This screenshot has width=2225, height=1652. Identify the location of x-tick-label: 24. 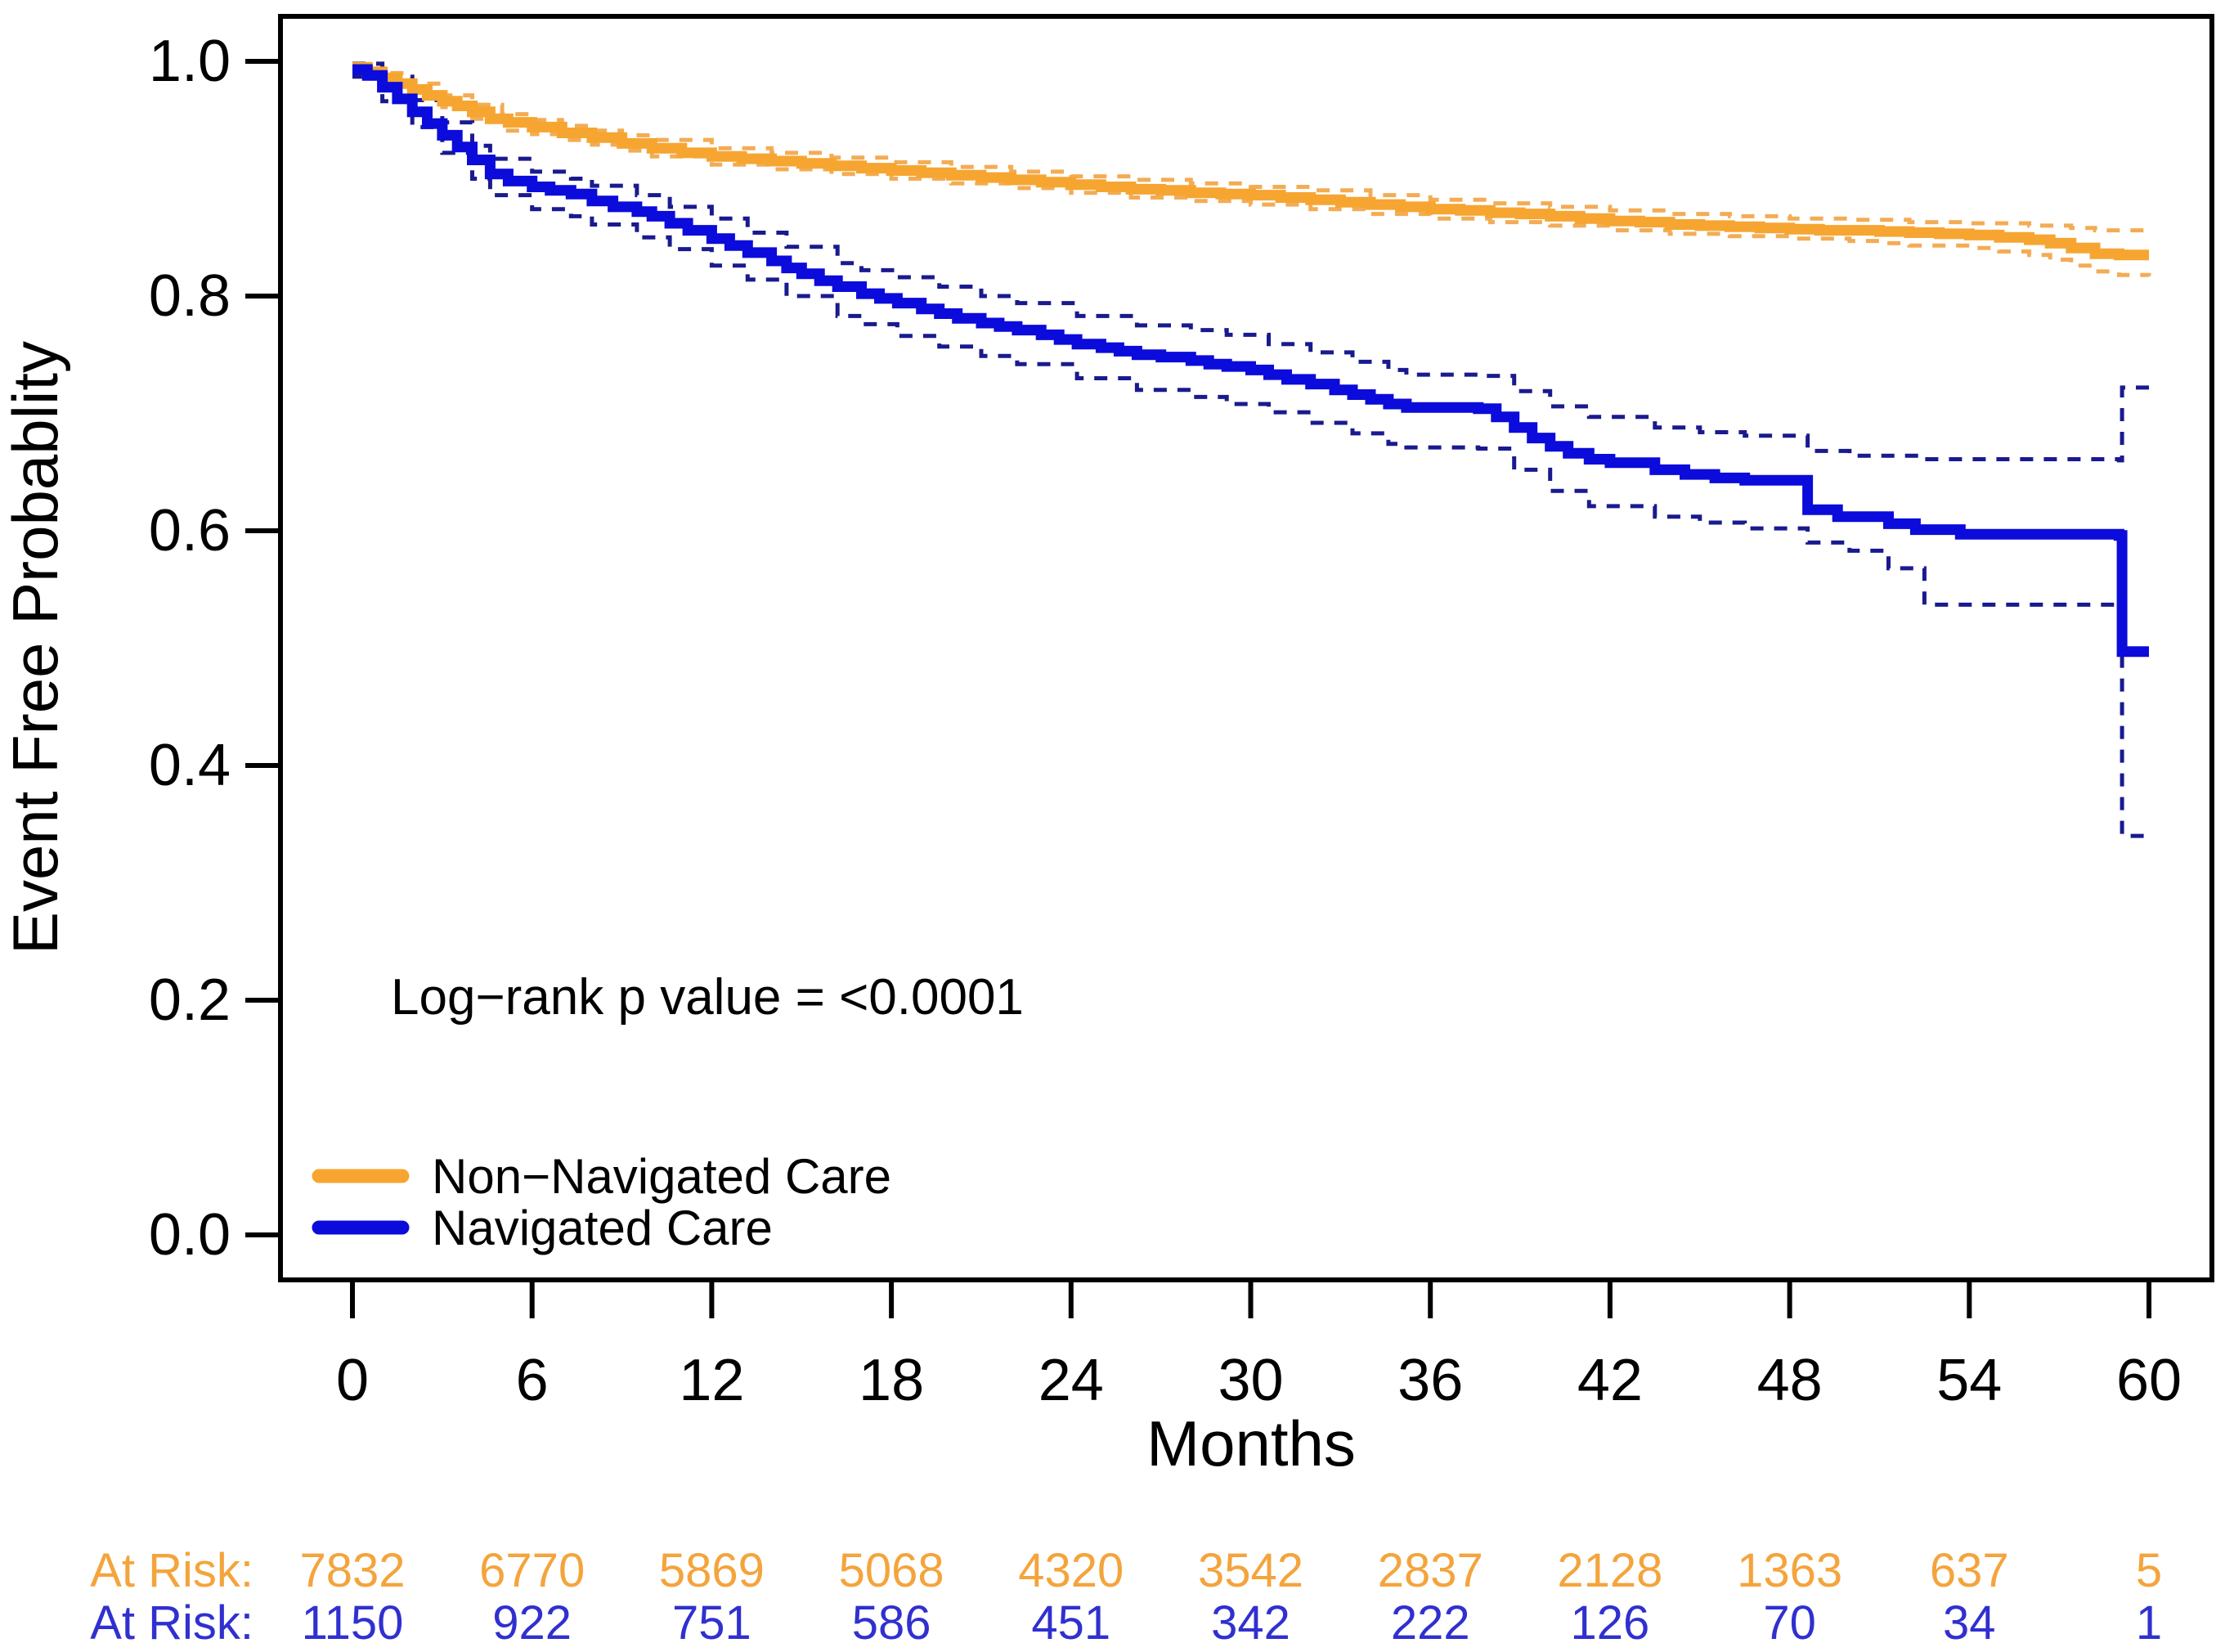
(1071, 1380).